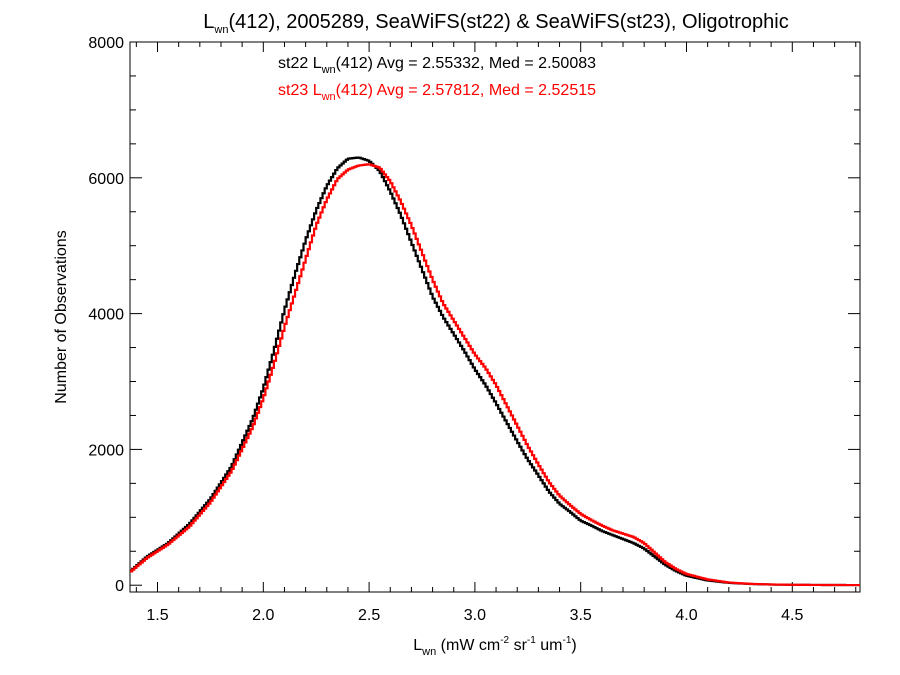 This screenshot has height=675, width=900. What do you see at coordinates (157, 615) in the screenshot?
I see `x-tick-label-0: 1.5` at bounding box center [157, 615].